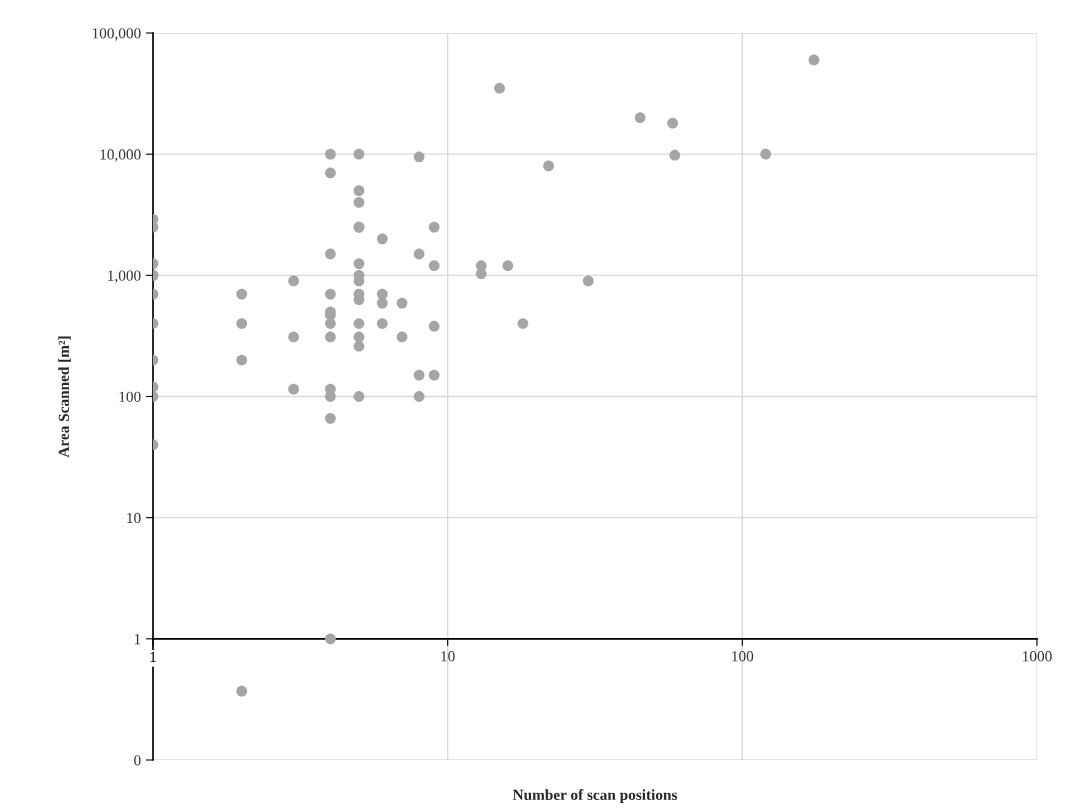 The height and width of the screenshot is (811, 1082). Describe the element at coordinates (130, 396) in the screenshot. I see `y-tick-label: 100` at that location.